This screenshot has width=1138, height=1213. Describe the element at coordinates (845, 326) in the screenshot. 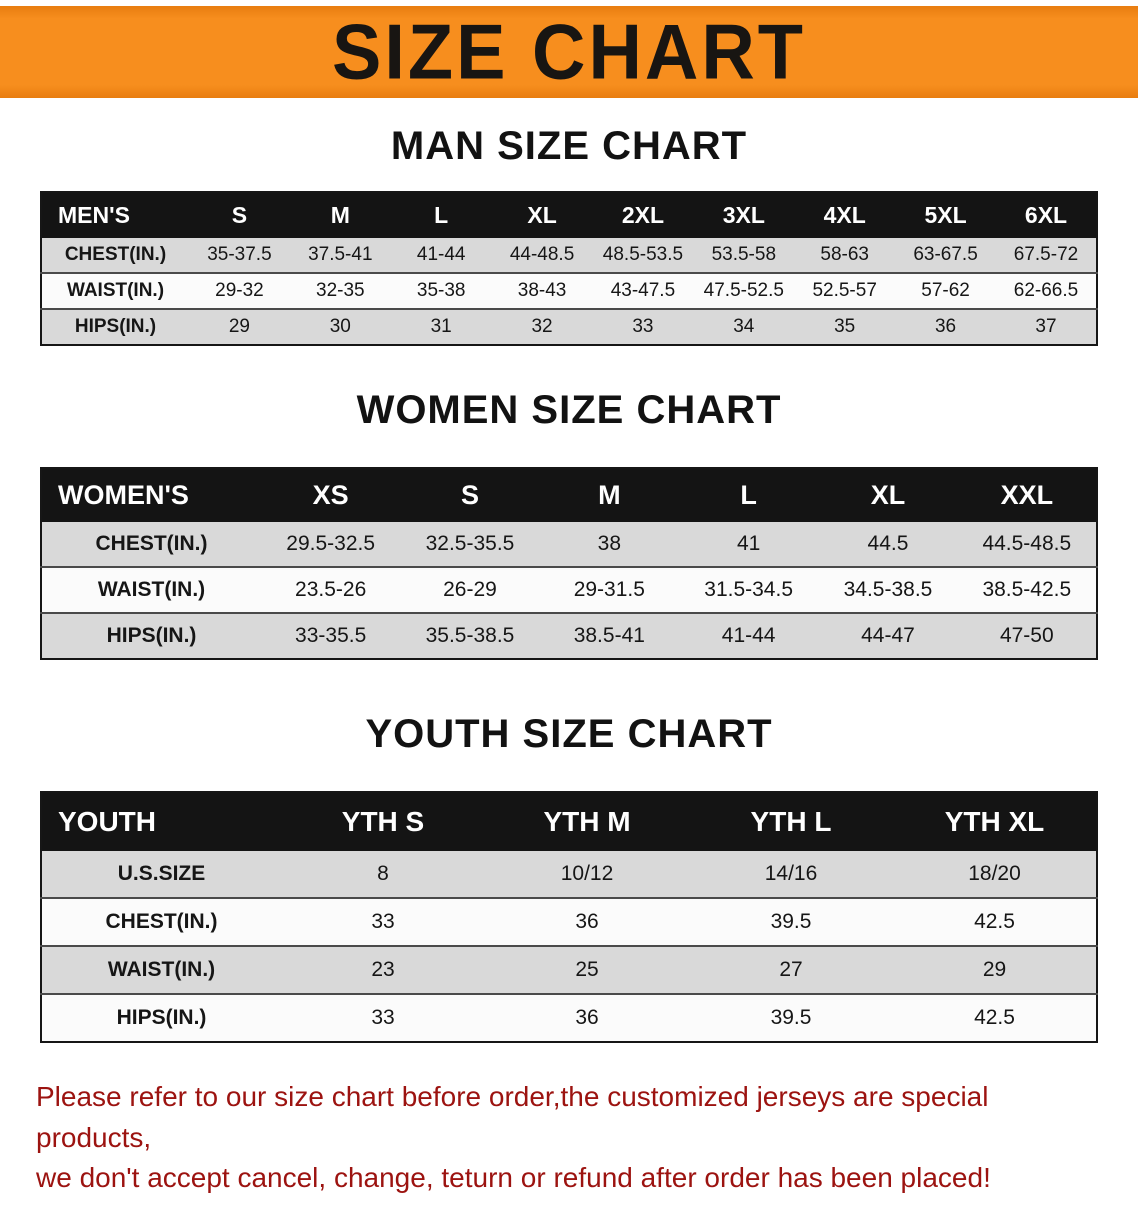

I see `size-value-cell: 35` at that location.